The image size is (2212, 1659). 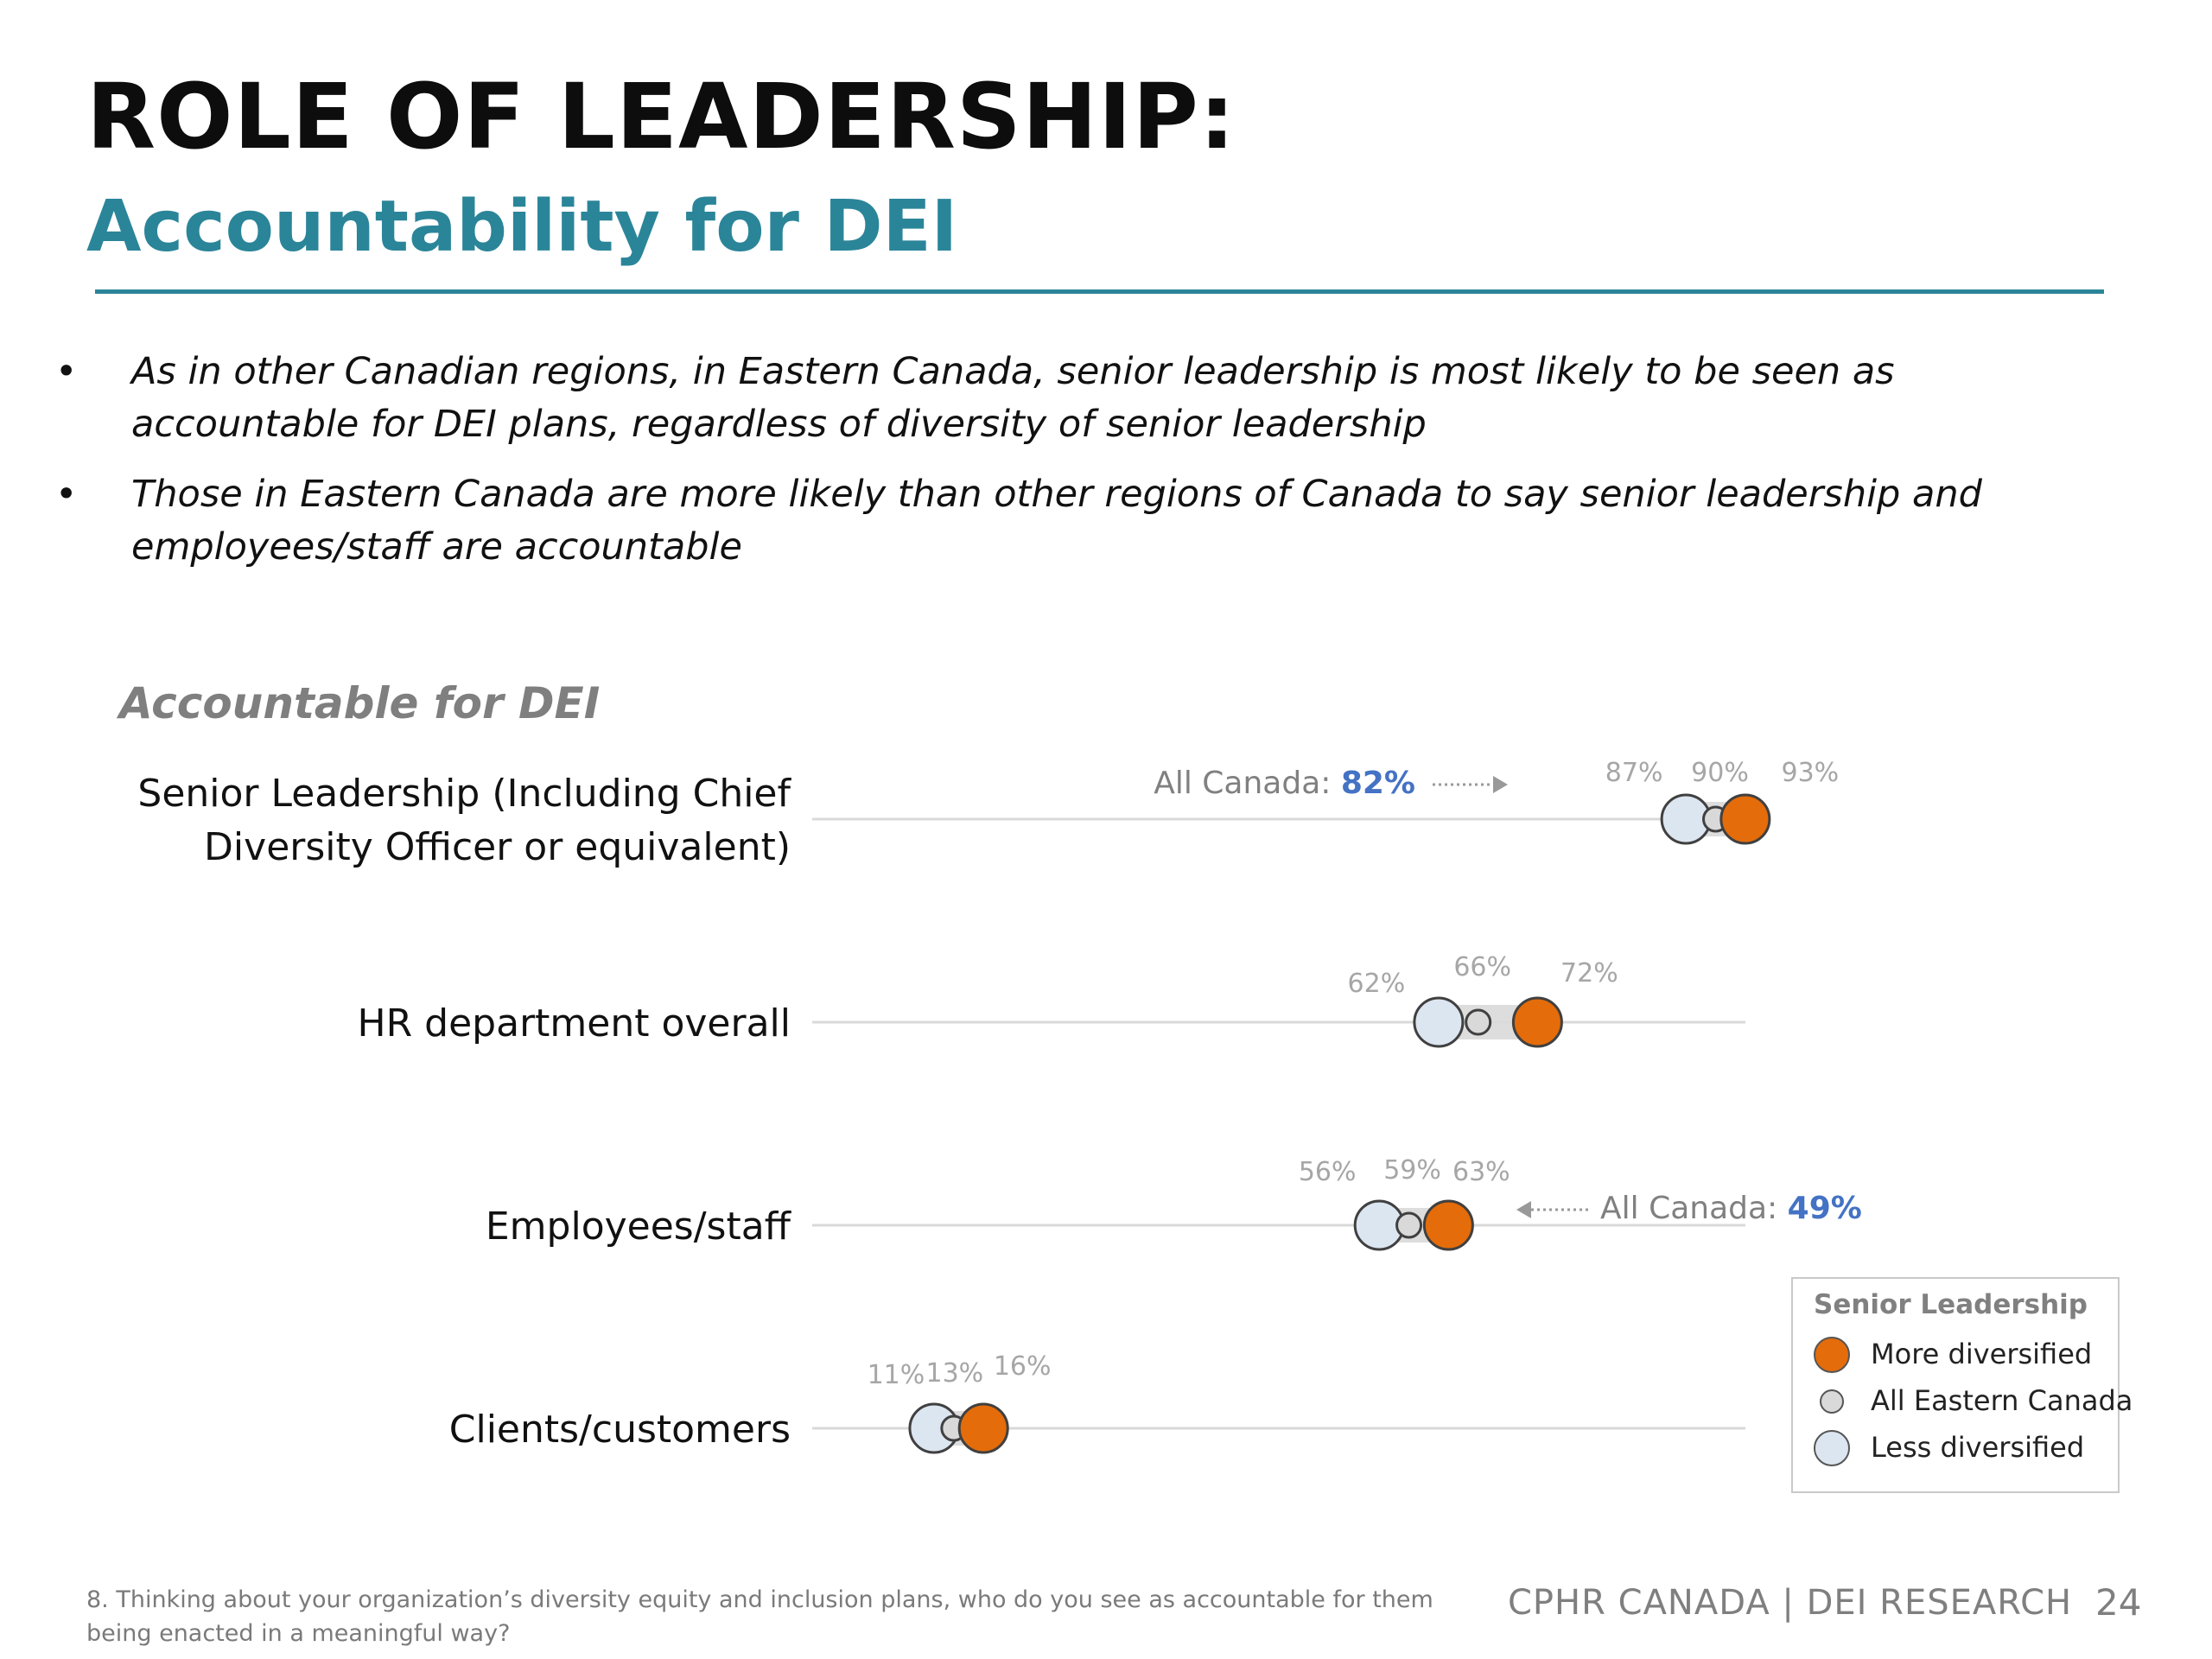 I want to click on page-title: ROLE OF LEADERSHIP:, so click(x=661, y=116).